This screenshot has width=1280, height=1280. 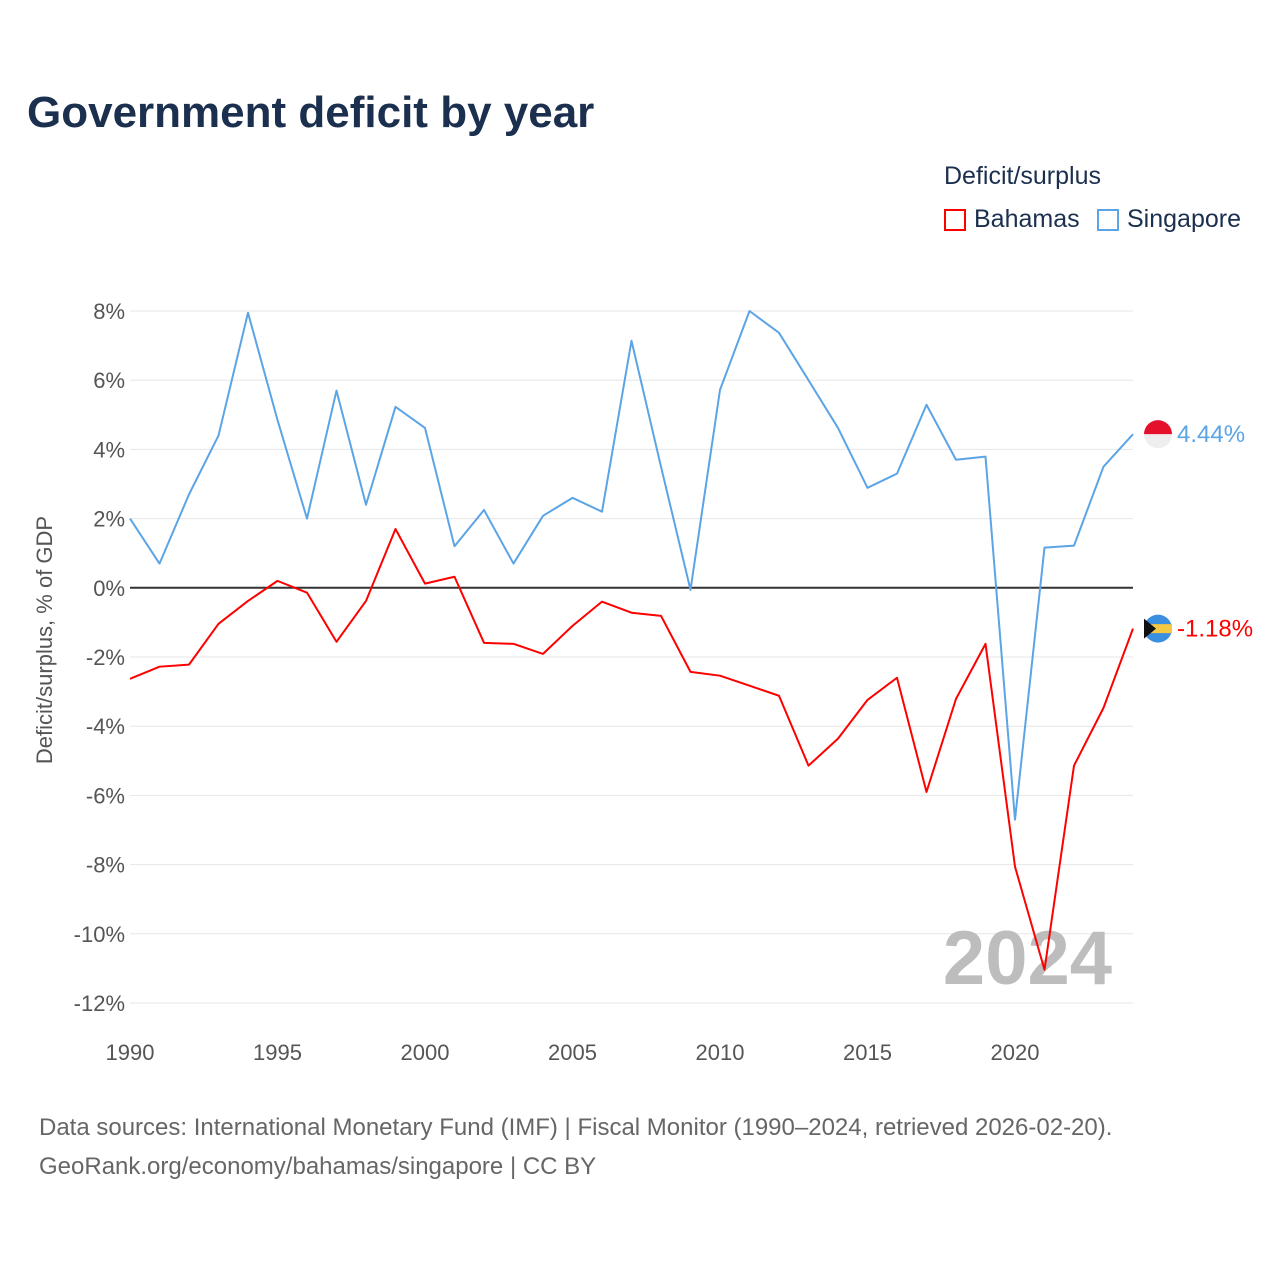 What do you see at coordinates (130, 1052) in the screenshot?
I see `x-tick-label: 1990` at bounding box center [130, 1052].